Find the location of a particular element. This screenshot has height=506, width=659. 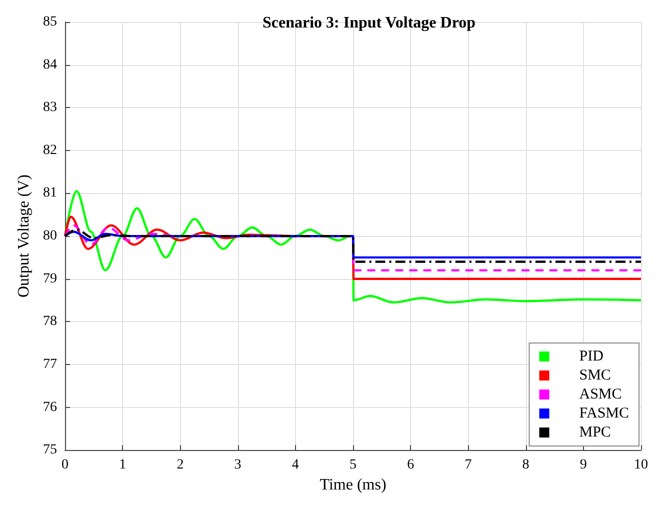

y-axis-title: Output Voltage (V) is located at coordinates (24, 236).